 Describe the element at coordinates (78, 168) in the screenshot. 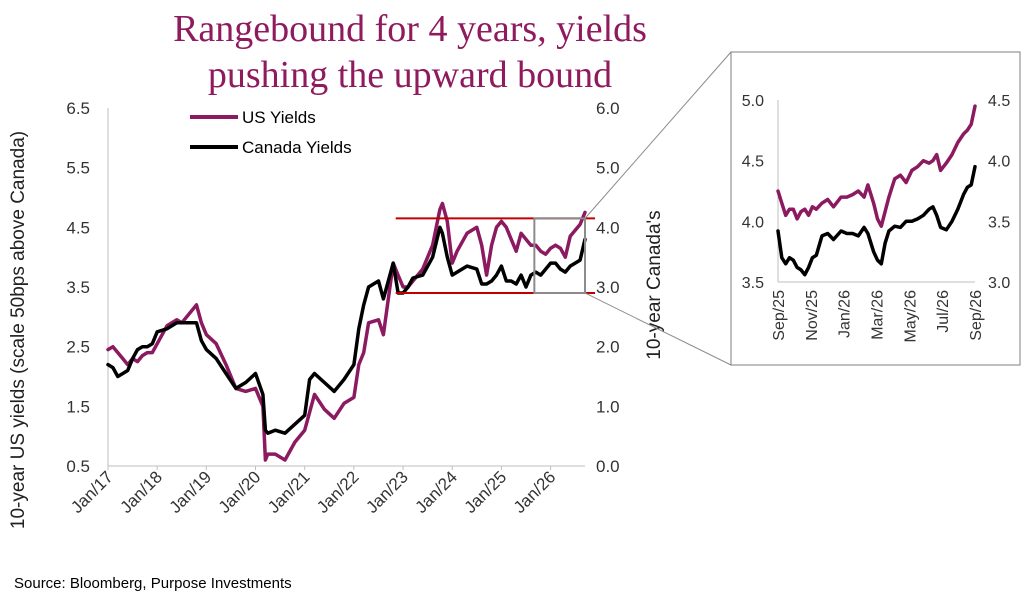

I see `y-left-tick-label: 5.5` at that location.